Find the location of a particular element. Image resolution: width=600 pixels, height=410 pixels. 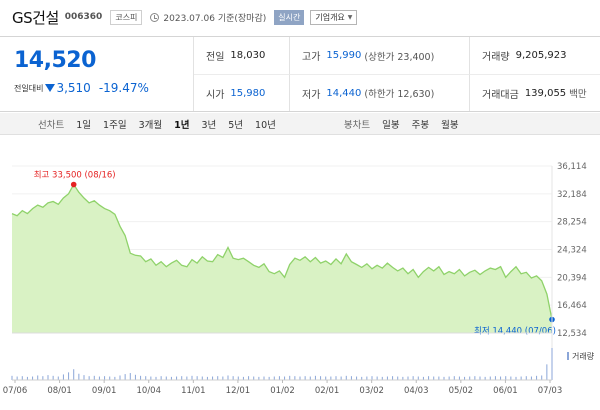

tab-5y: 5년 is located at coordinates (236, 125).